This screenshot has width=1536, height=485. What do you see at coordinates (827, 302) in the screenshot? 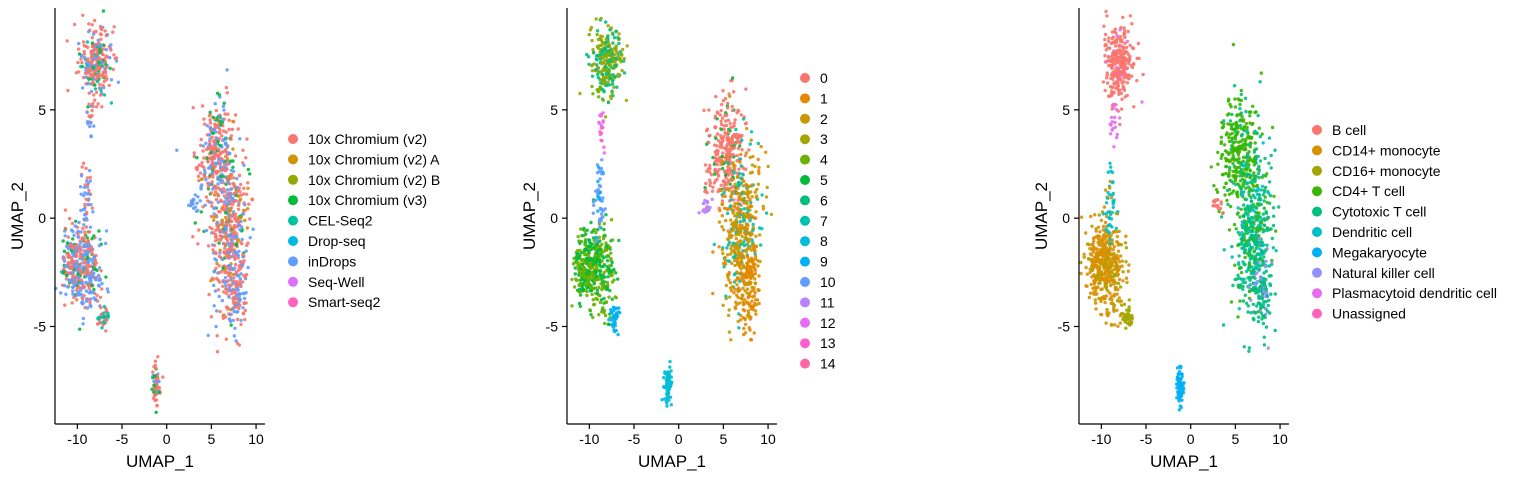
I see `legend-label: 11` at bounding box center [827, 302].